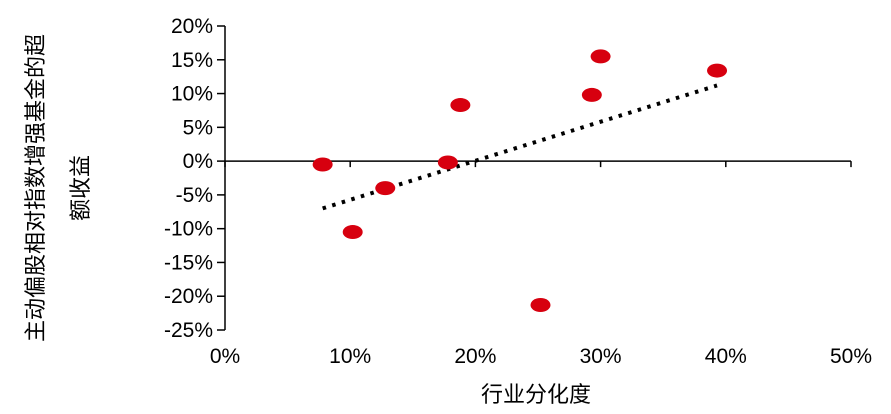 Image resolution: width=891 pixels, height=414 pixels. I want to click on x-tick-label: 0%, so click(225, 356).